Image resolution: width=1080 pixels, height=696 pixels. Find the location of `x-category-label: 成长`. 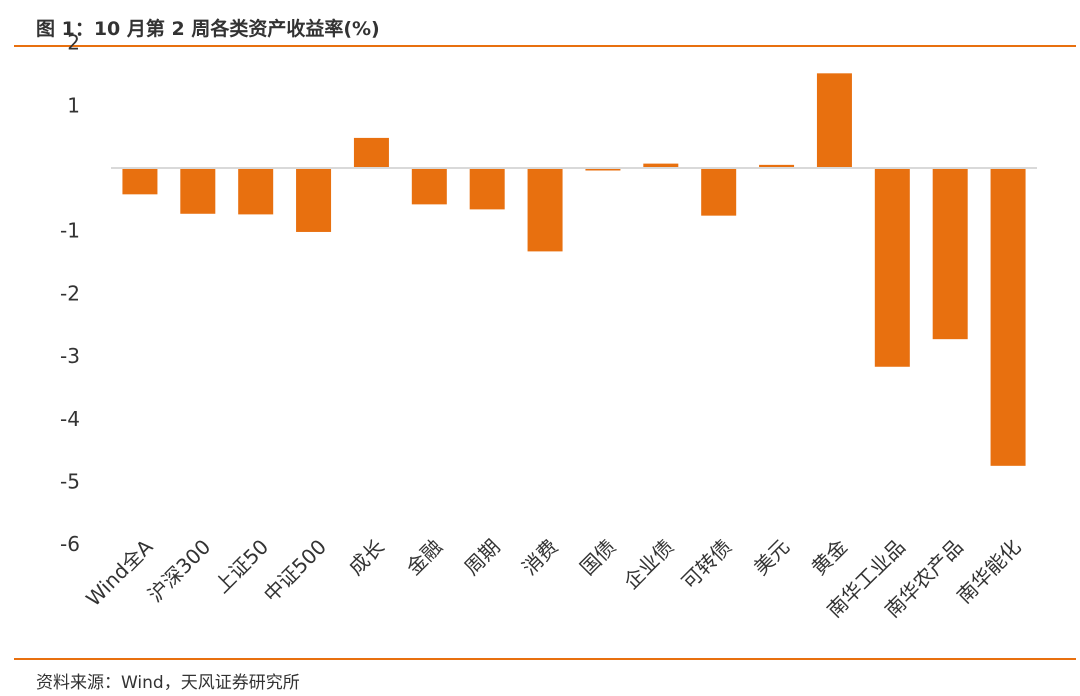

x-category-label: 成长 is located at coordinates (366, 557).